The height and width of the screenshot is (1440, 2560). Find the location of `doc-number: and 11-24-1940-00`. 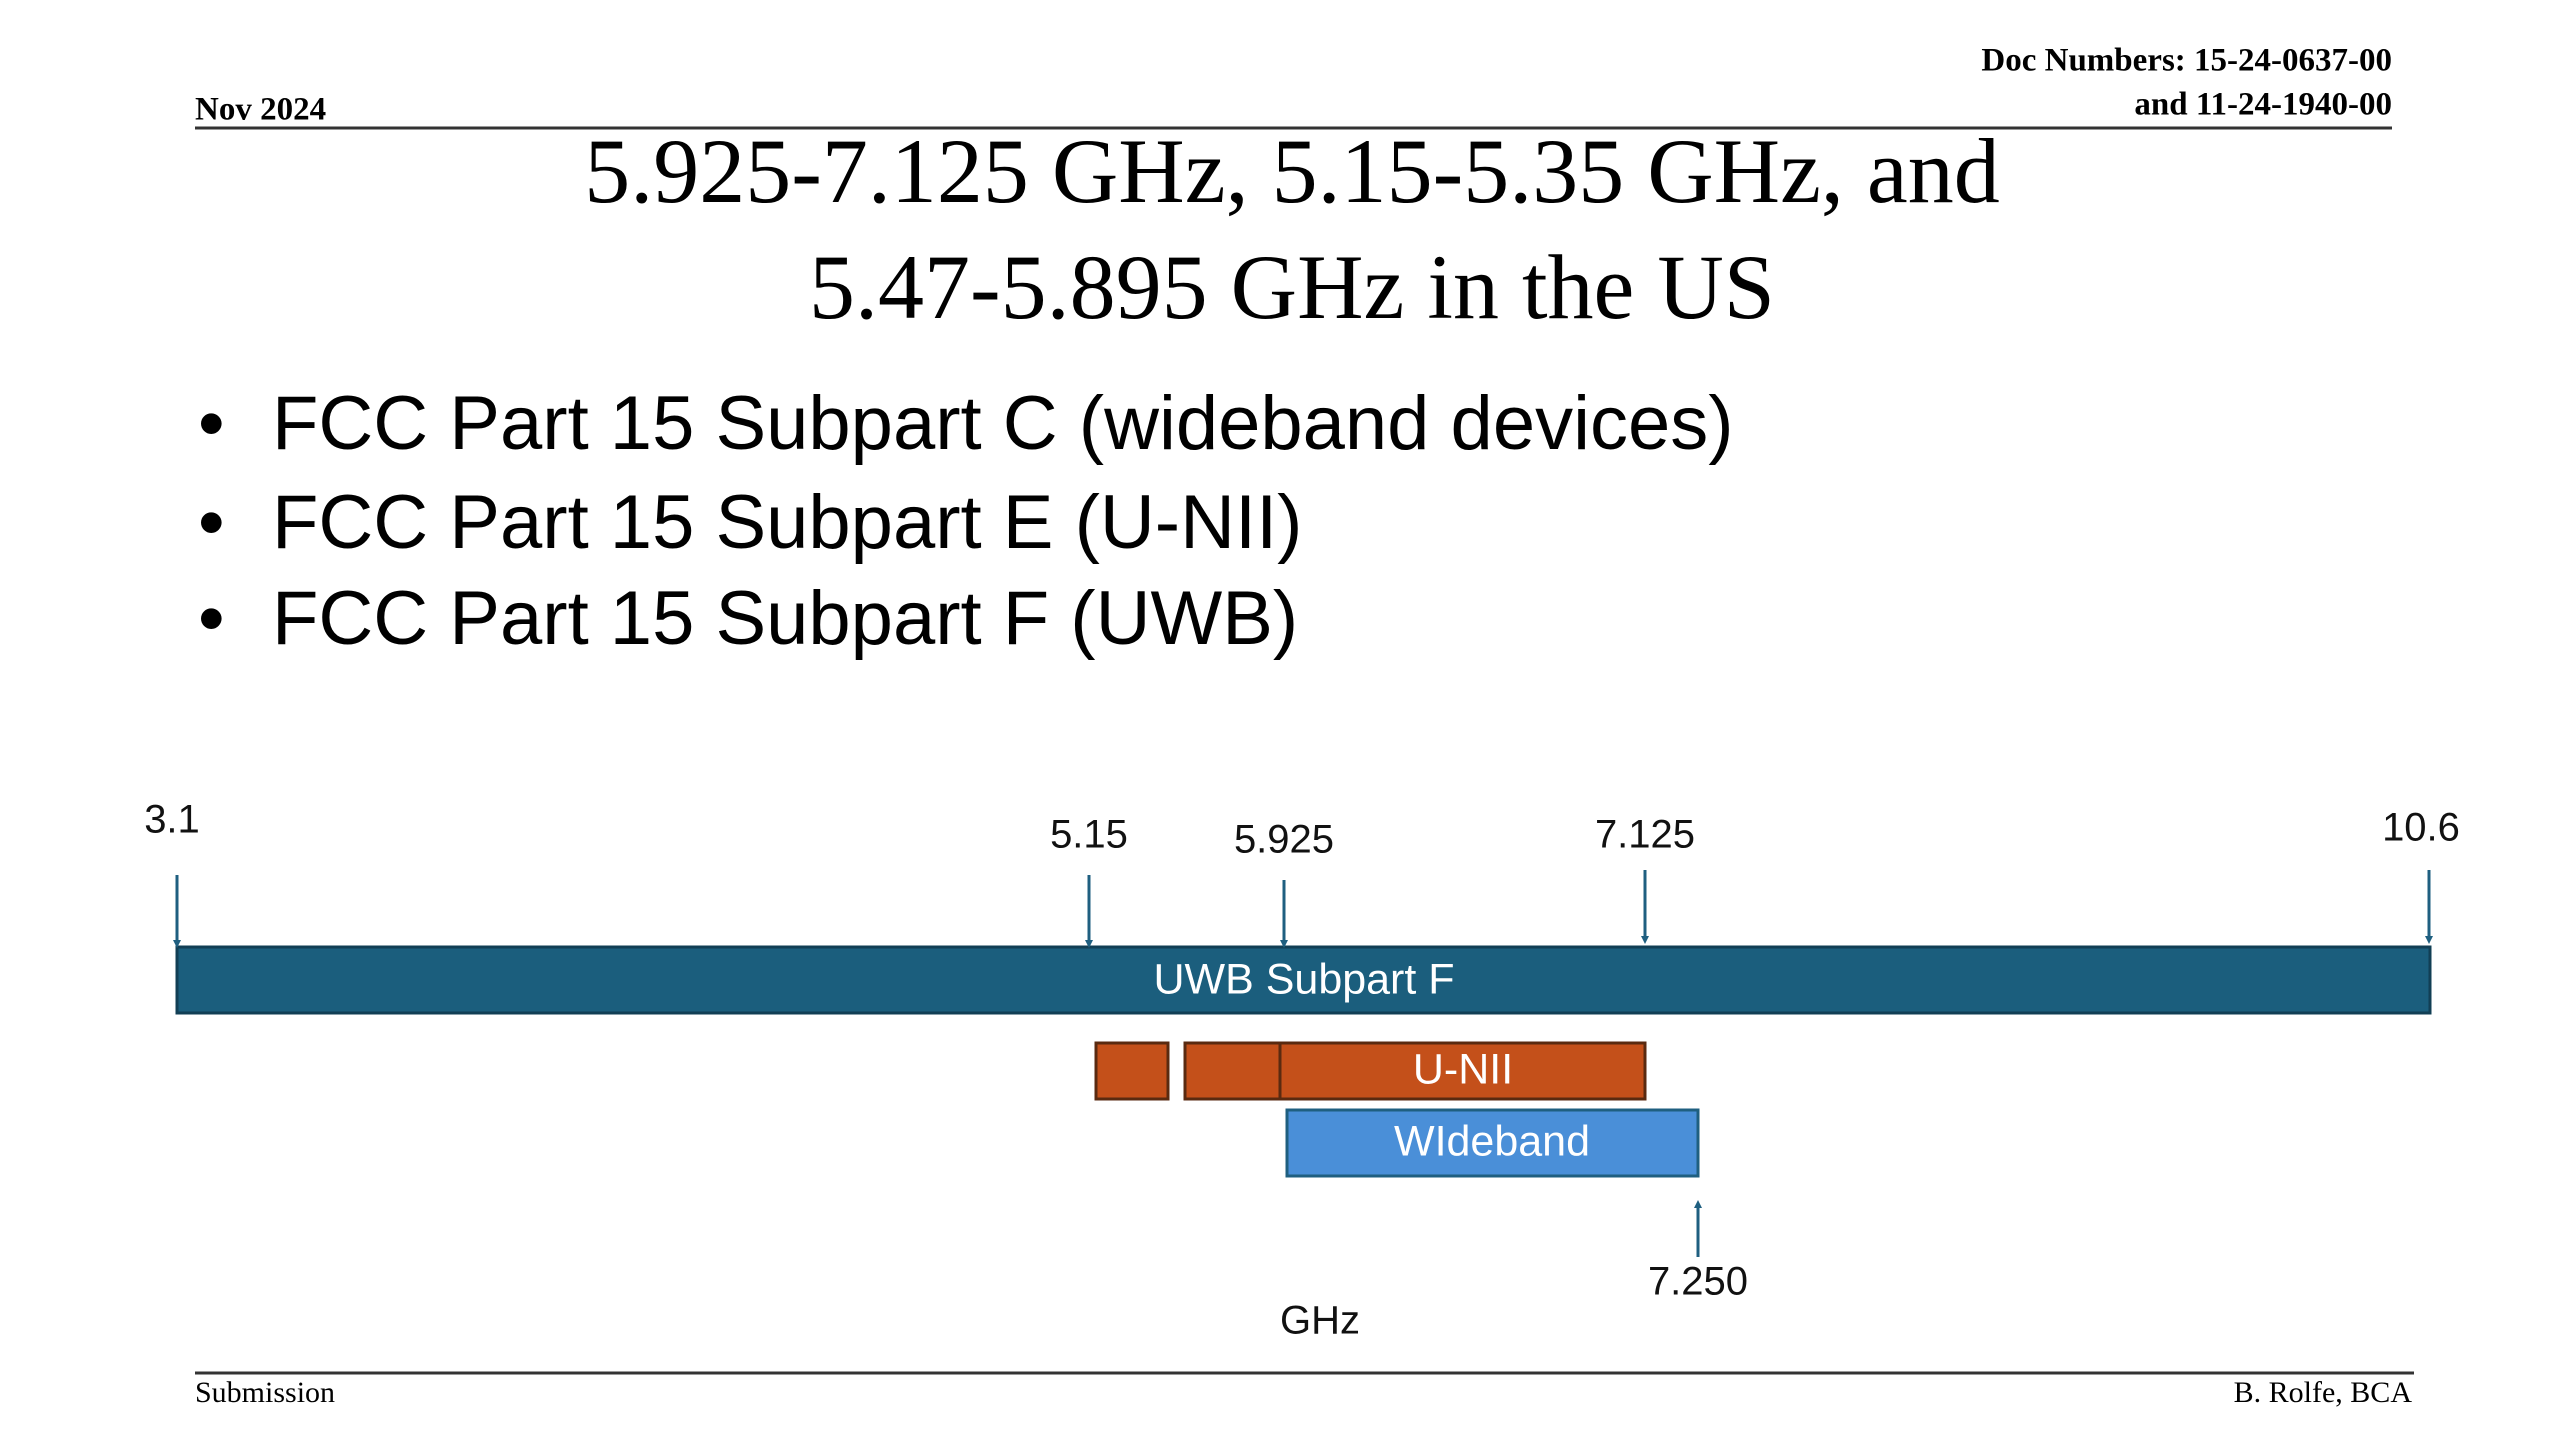

doc-number: and 11-24-1940-00 is located at coordinates (2263, 105).